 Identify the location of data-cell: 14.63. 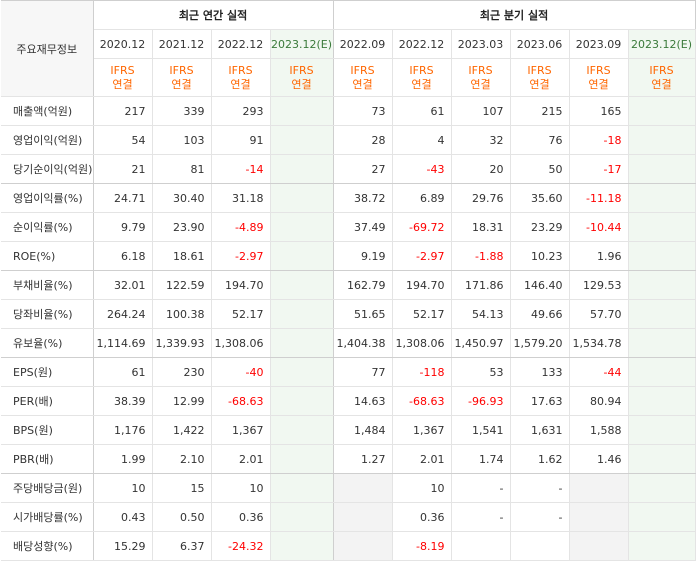
(363, 401).